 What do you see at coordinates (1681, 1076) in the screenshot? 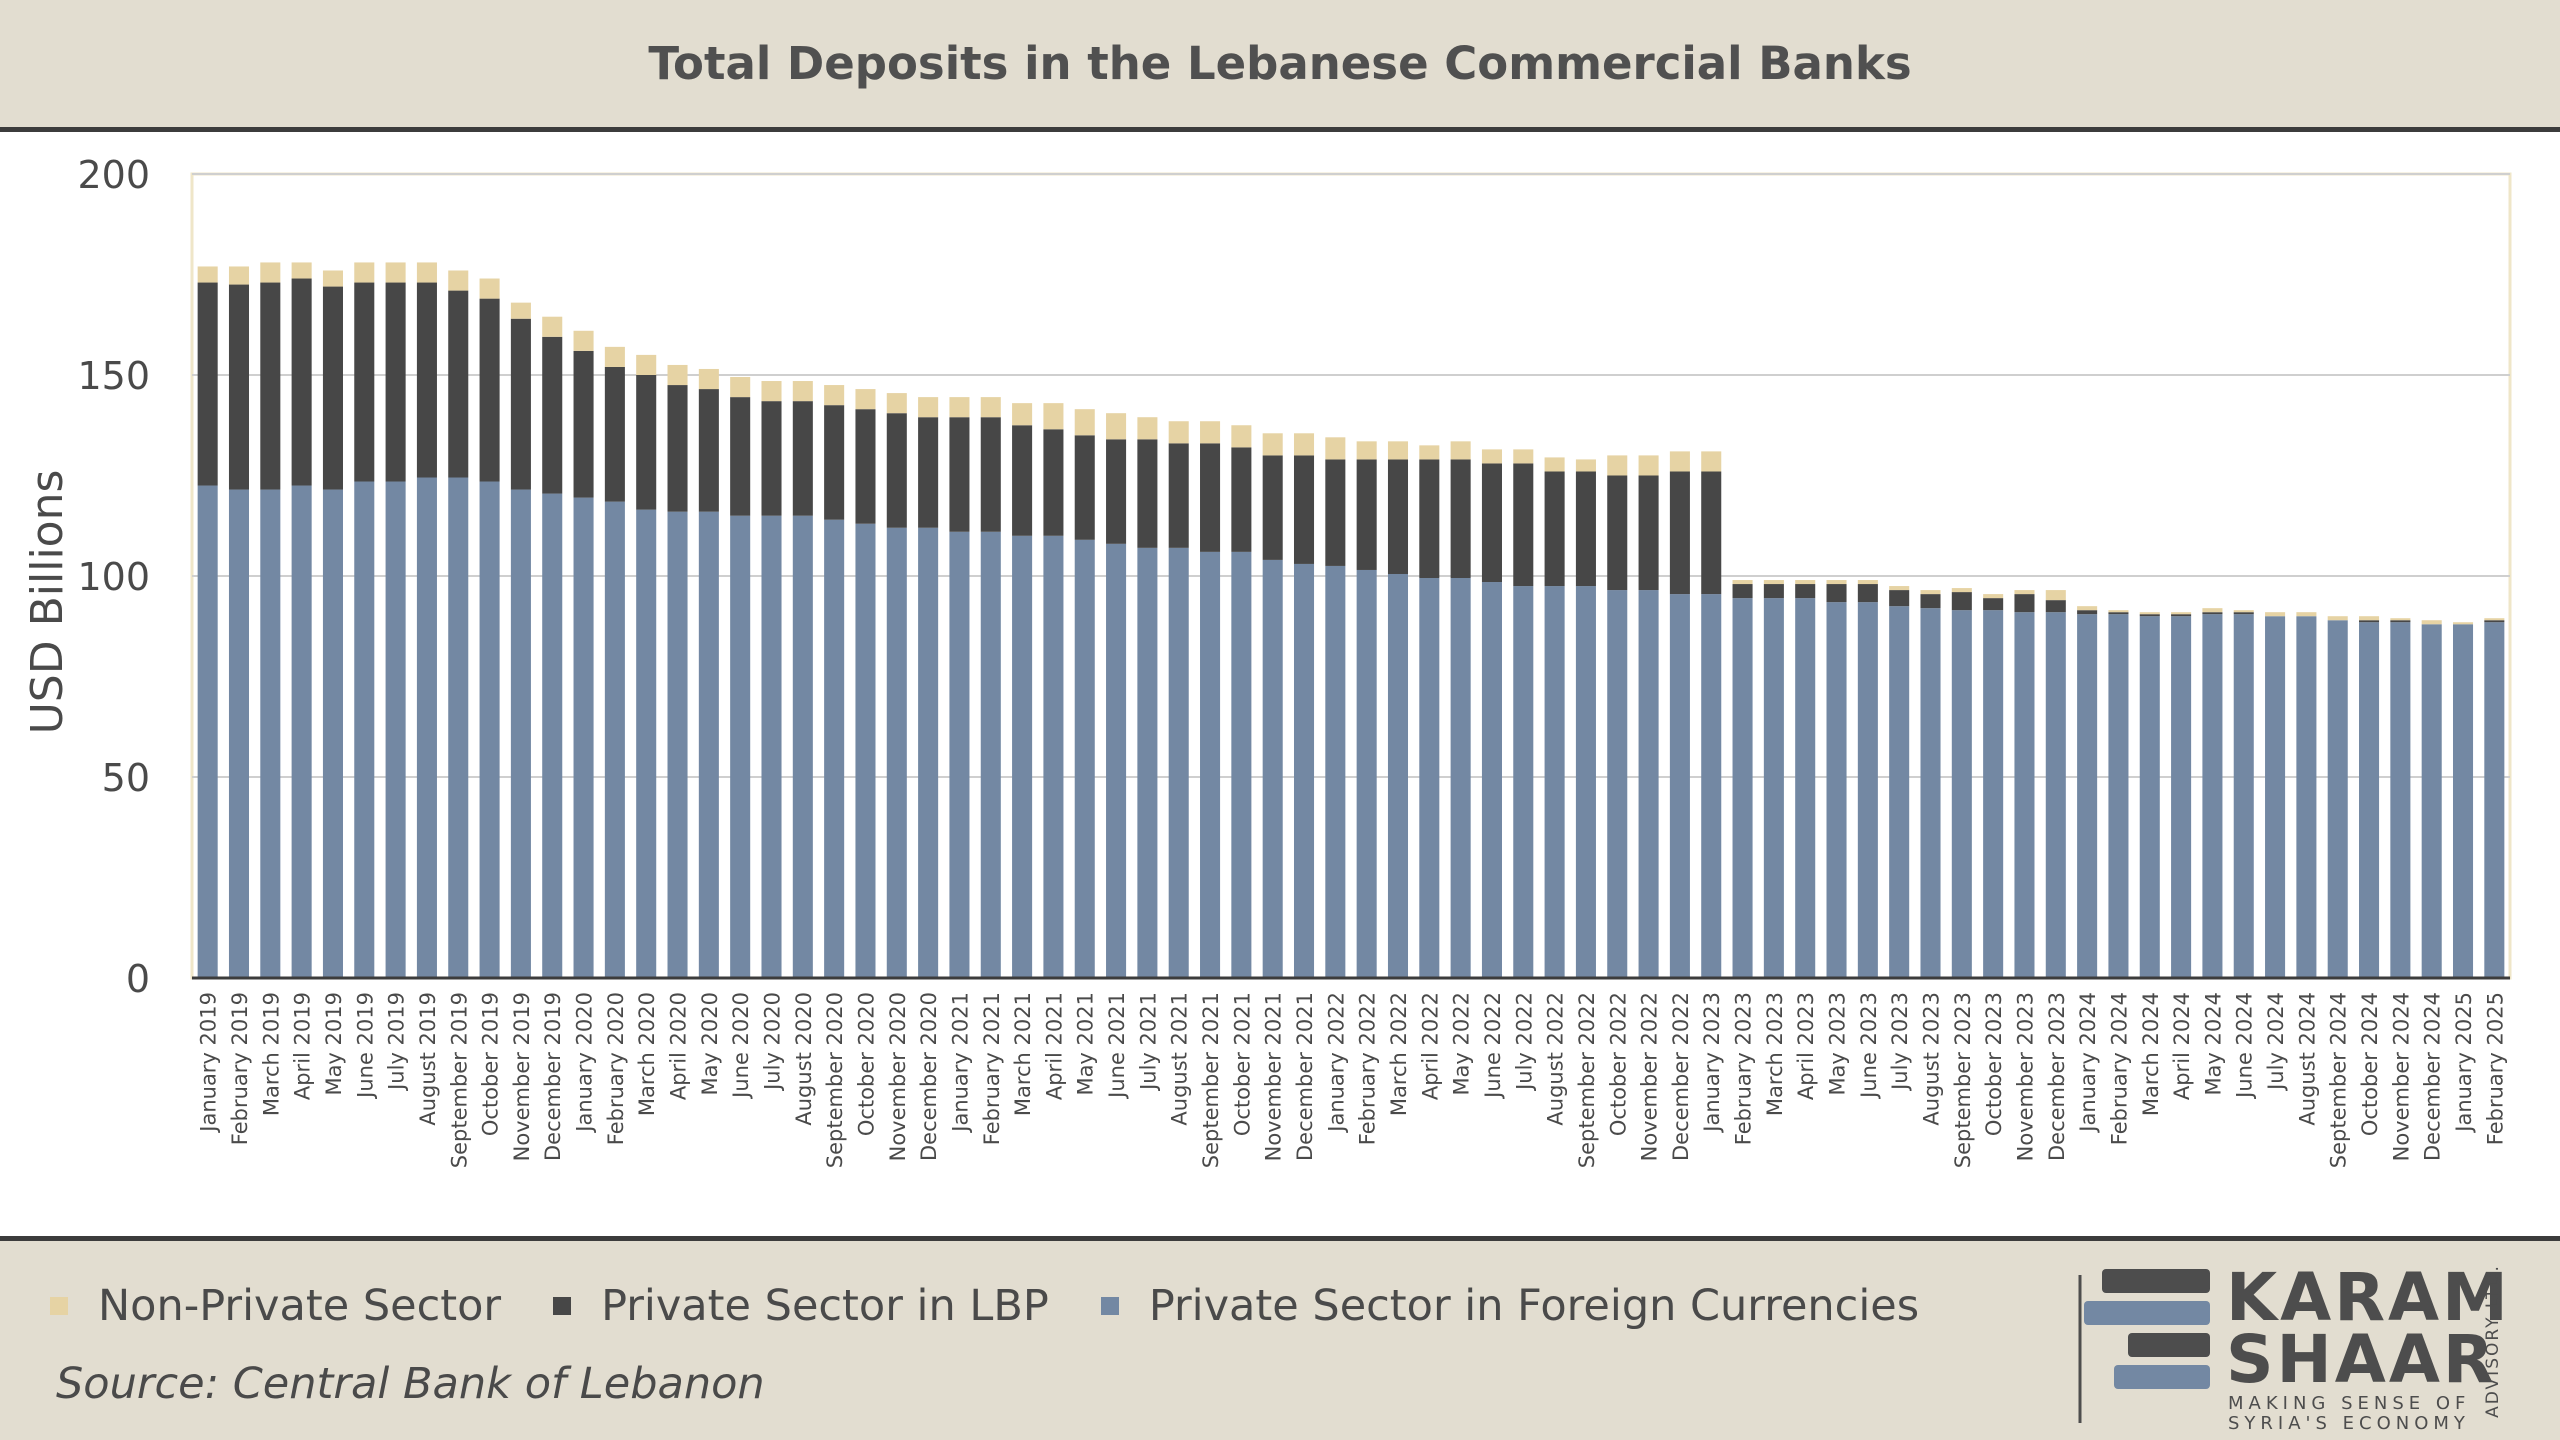
I see `x-tick-label: December 2022` at bounding box center [1681, 1076].